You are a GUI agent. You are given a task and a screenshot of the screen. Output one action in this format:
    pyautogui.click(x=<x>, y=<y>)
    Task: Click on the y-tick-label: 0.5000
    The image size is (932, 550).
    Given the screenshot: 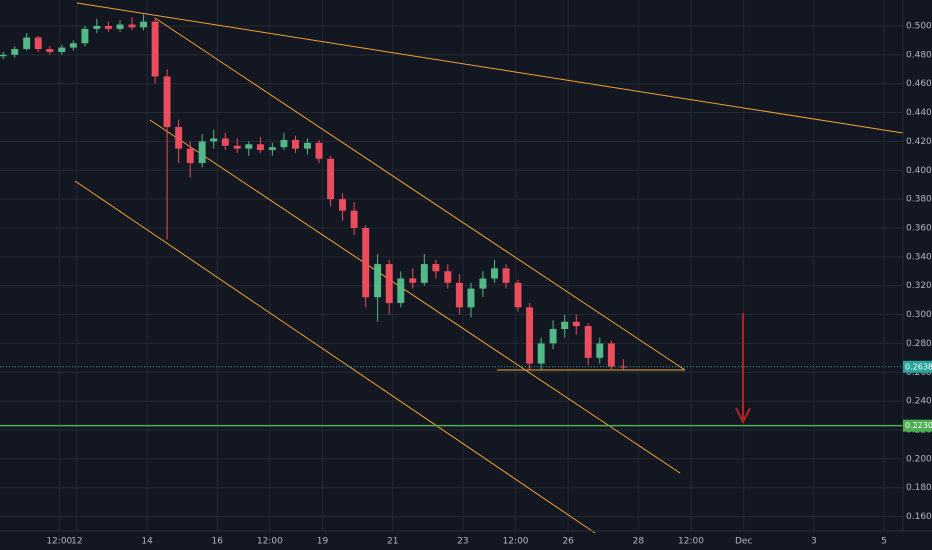 What is the action you would take?
    pyautogui.click(x=919, y=26)
    